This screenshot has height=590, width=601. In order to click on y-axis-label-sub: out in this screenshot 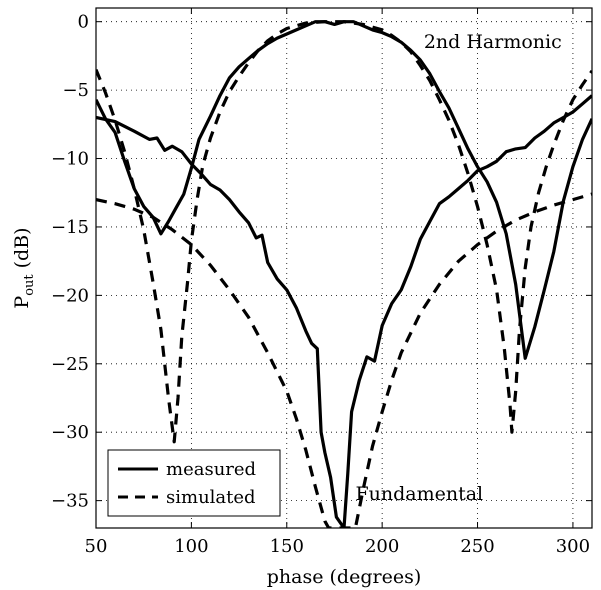, I will do `click(29, 285)`.